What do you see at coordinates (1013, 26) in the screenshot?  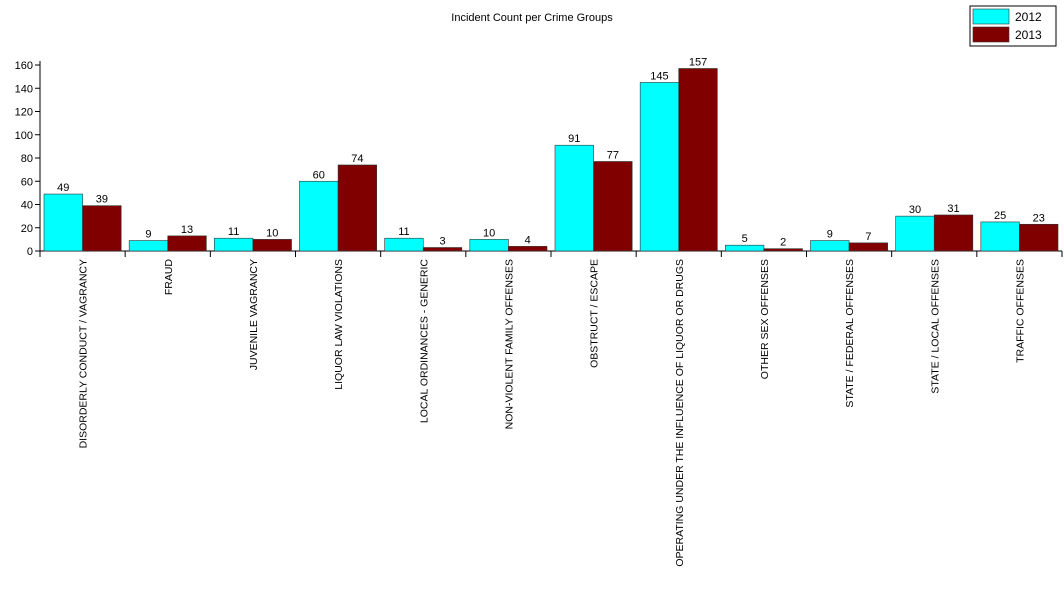 I see `legend: 2012 2013` at bounding box center [1013, 26].